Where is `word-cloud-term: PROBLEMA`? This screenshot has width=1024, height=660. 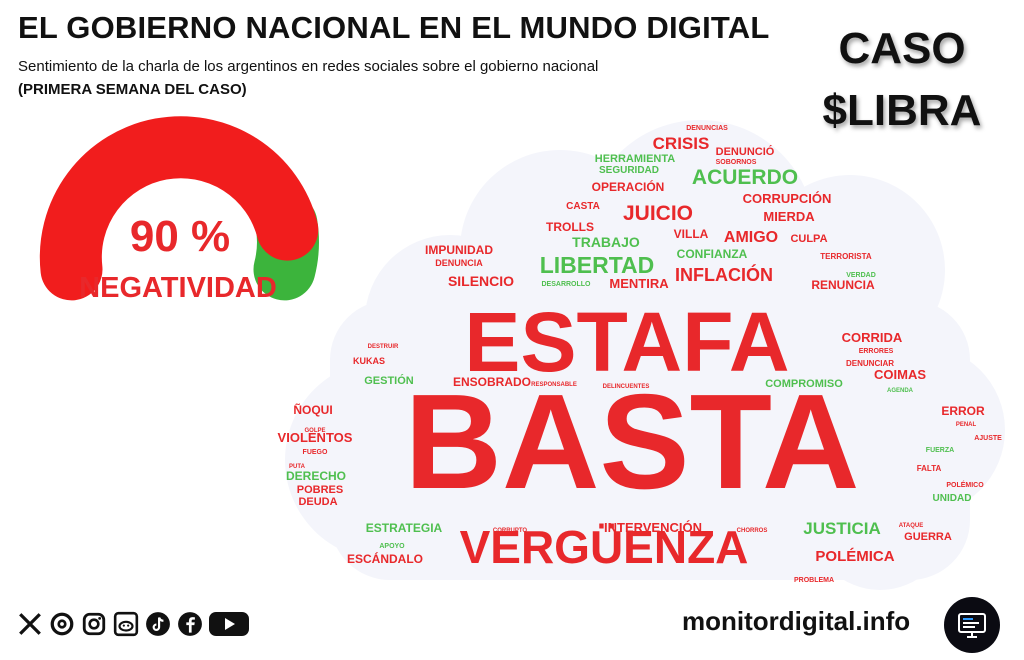
word-cloud-term: PROBLEMA is located at coordinates (814, 580).